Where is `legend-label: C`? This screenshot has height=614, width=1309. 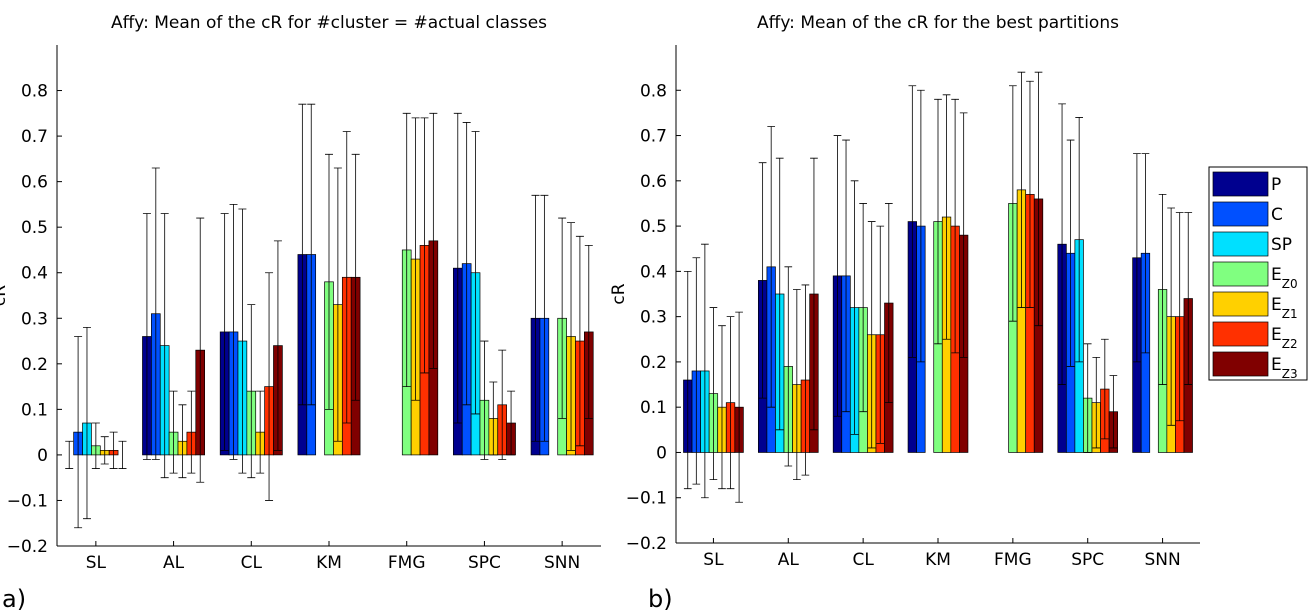 legend-label: C is located at coordinates (1277, 215).